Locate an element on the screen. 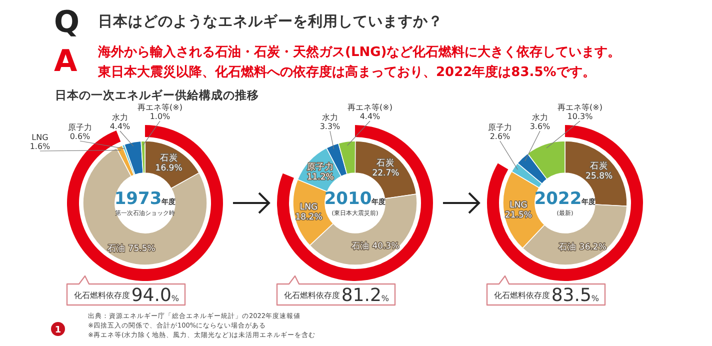  data-label: 16.9% is located at coordinates (168, 168).